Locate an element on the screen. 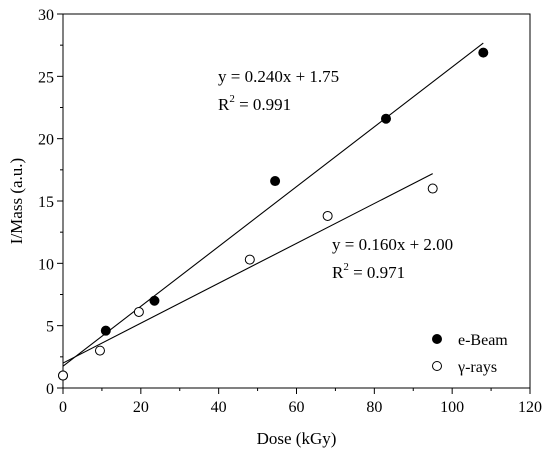  y-tick-label: 20 is located at coordinates (46, 140).